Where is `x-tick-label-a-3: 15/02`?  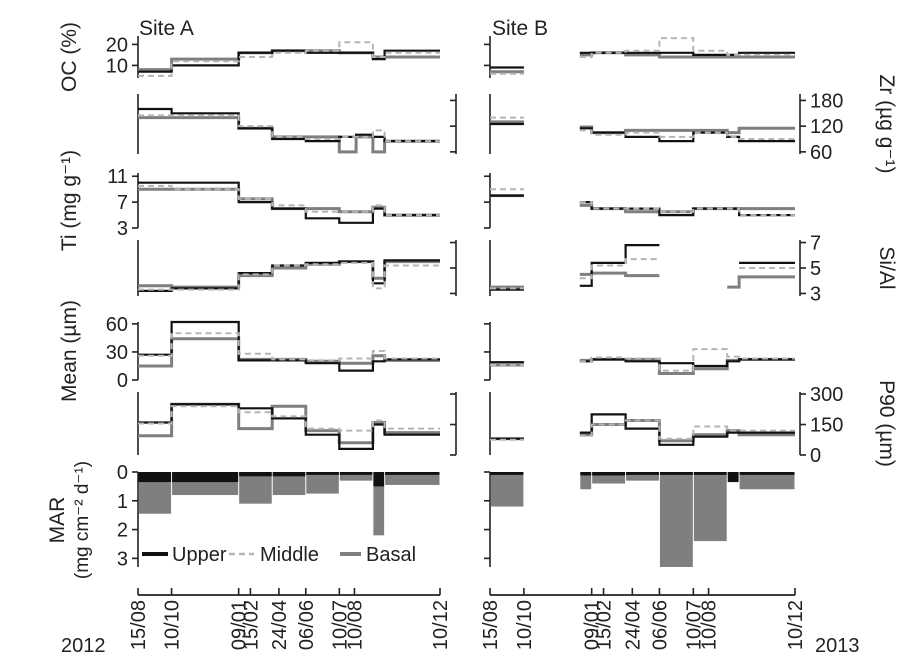 x-tick-label-a-3: 15/02 is located at coordinates (251, 625).